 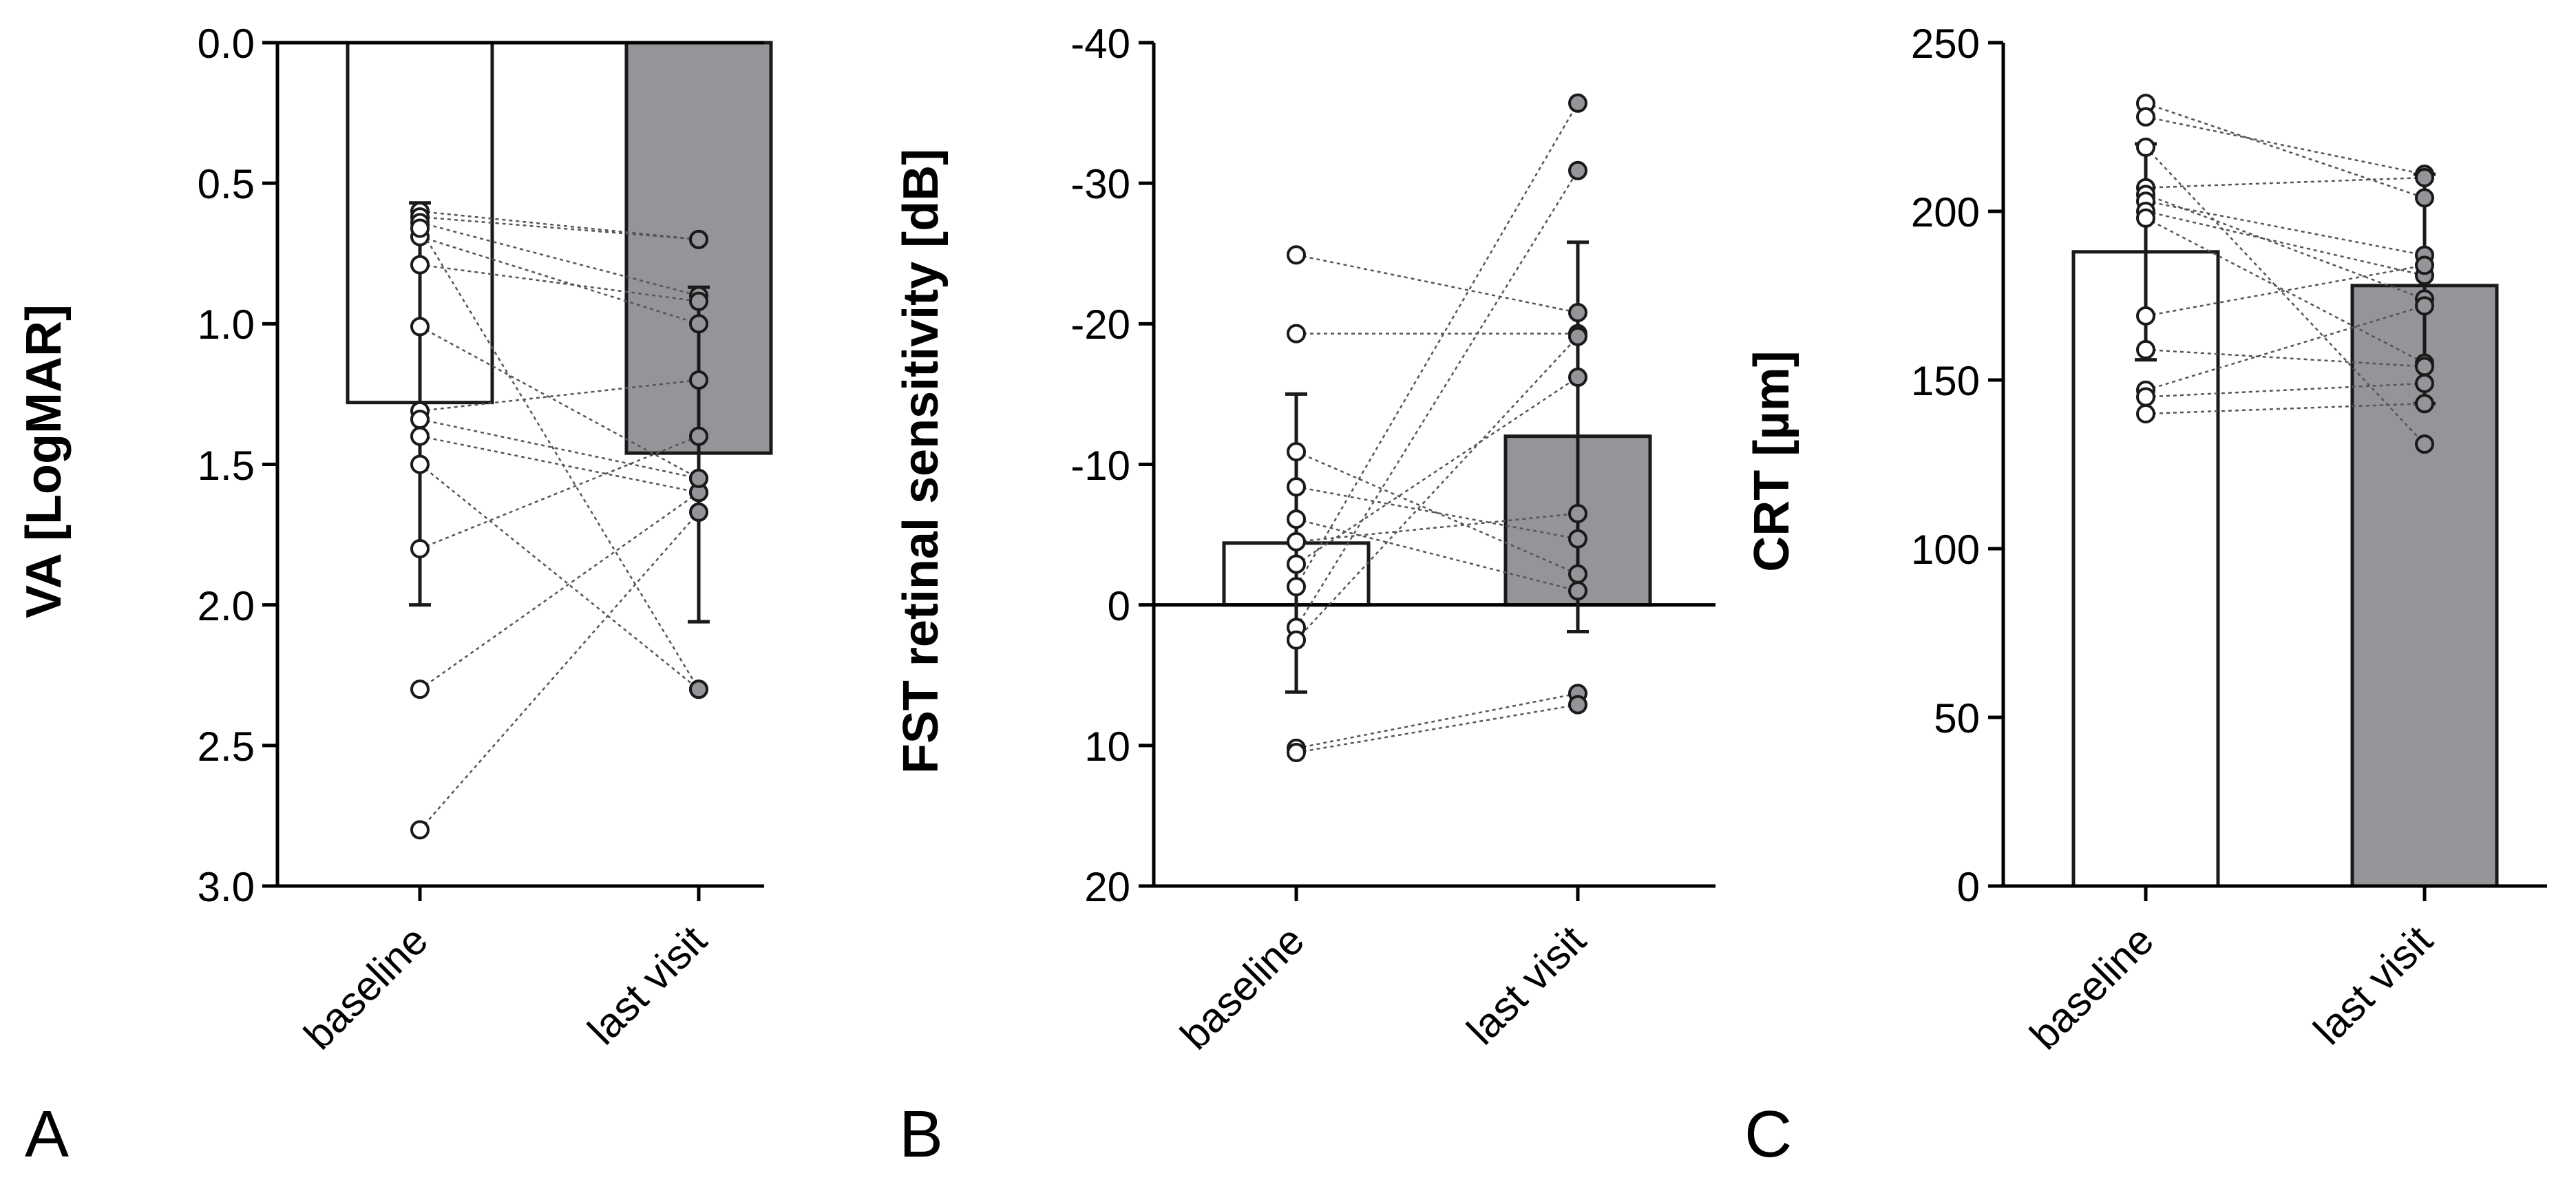 What do you see at coordinates (47, 1134) in the screenshot?
I see `panel-a-letter: A` at bounding box center [47, 1134].